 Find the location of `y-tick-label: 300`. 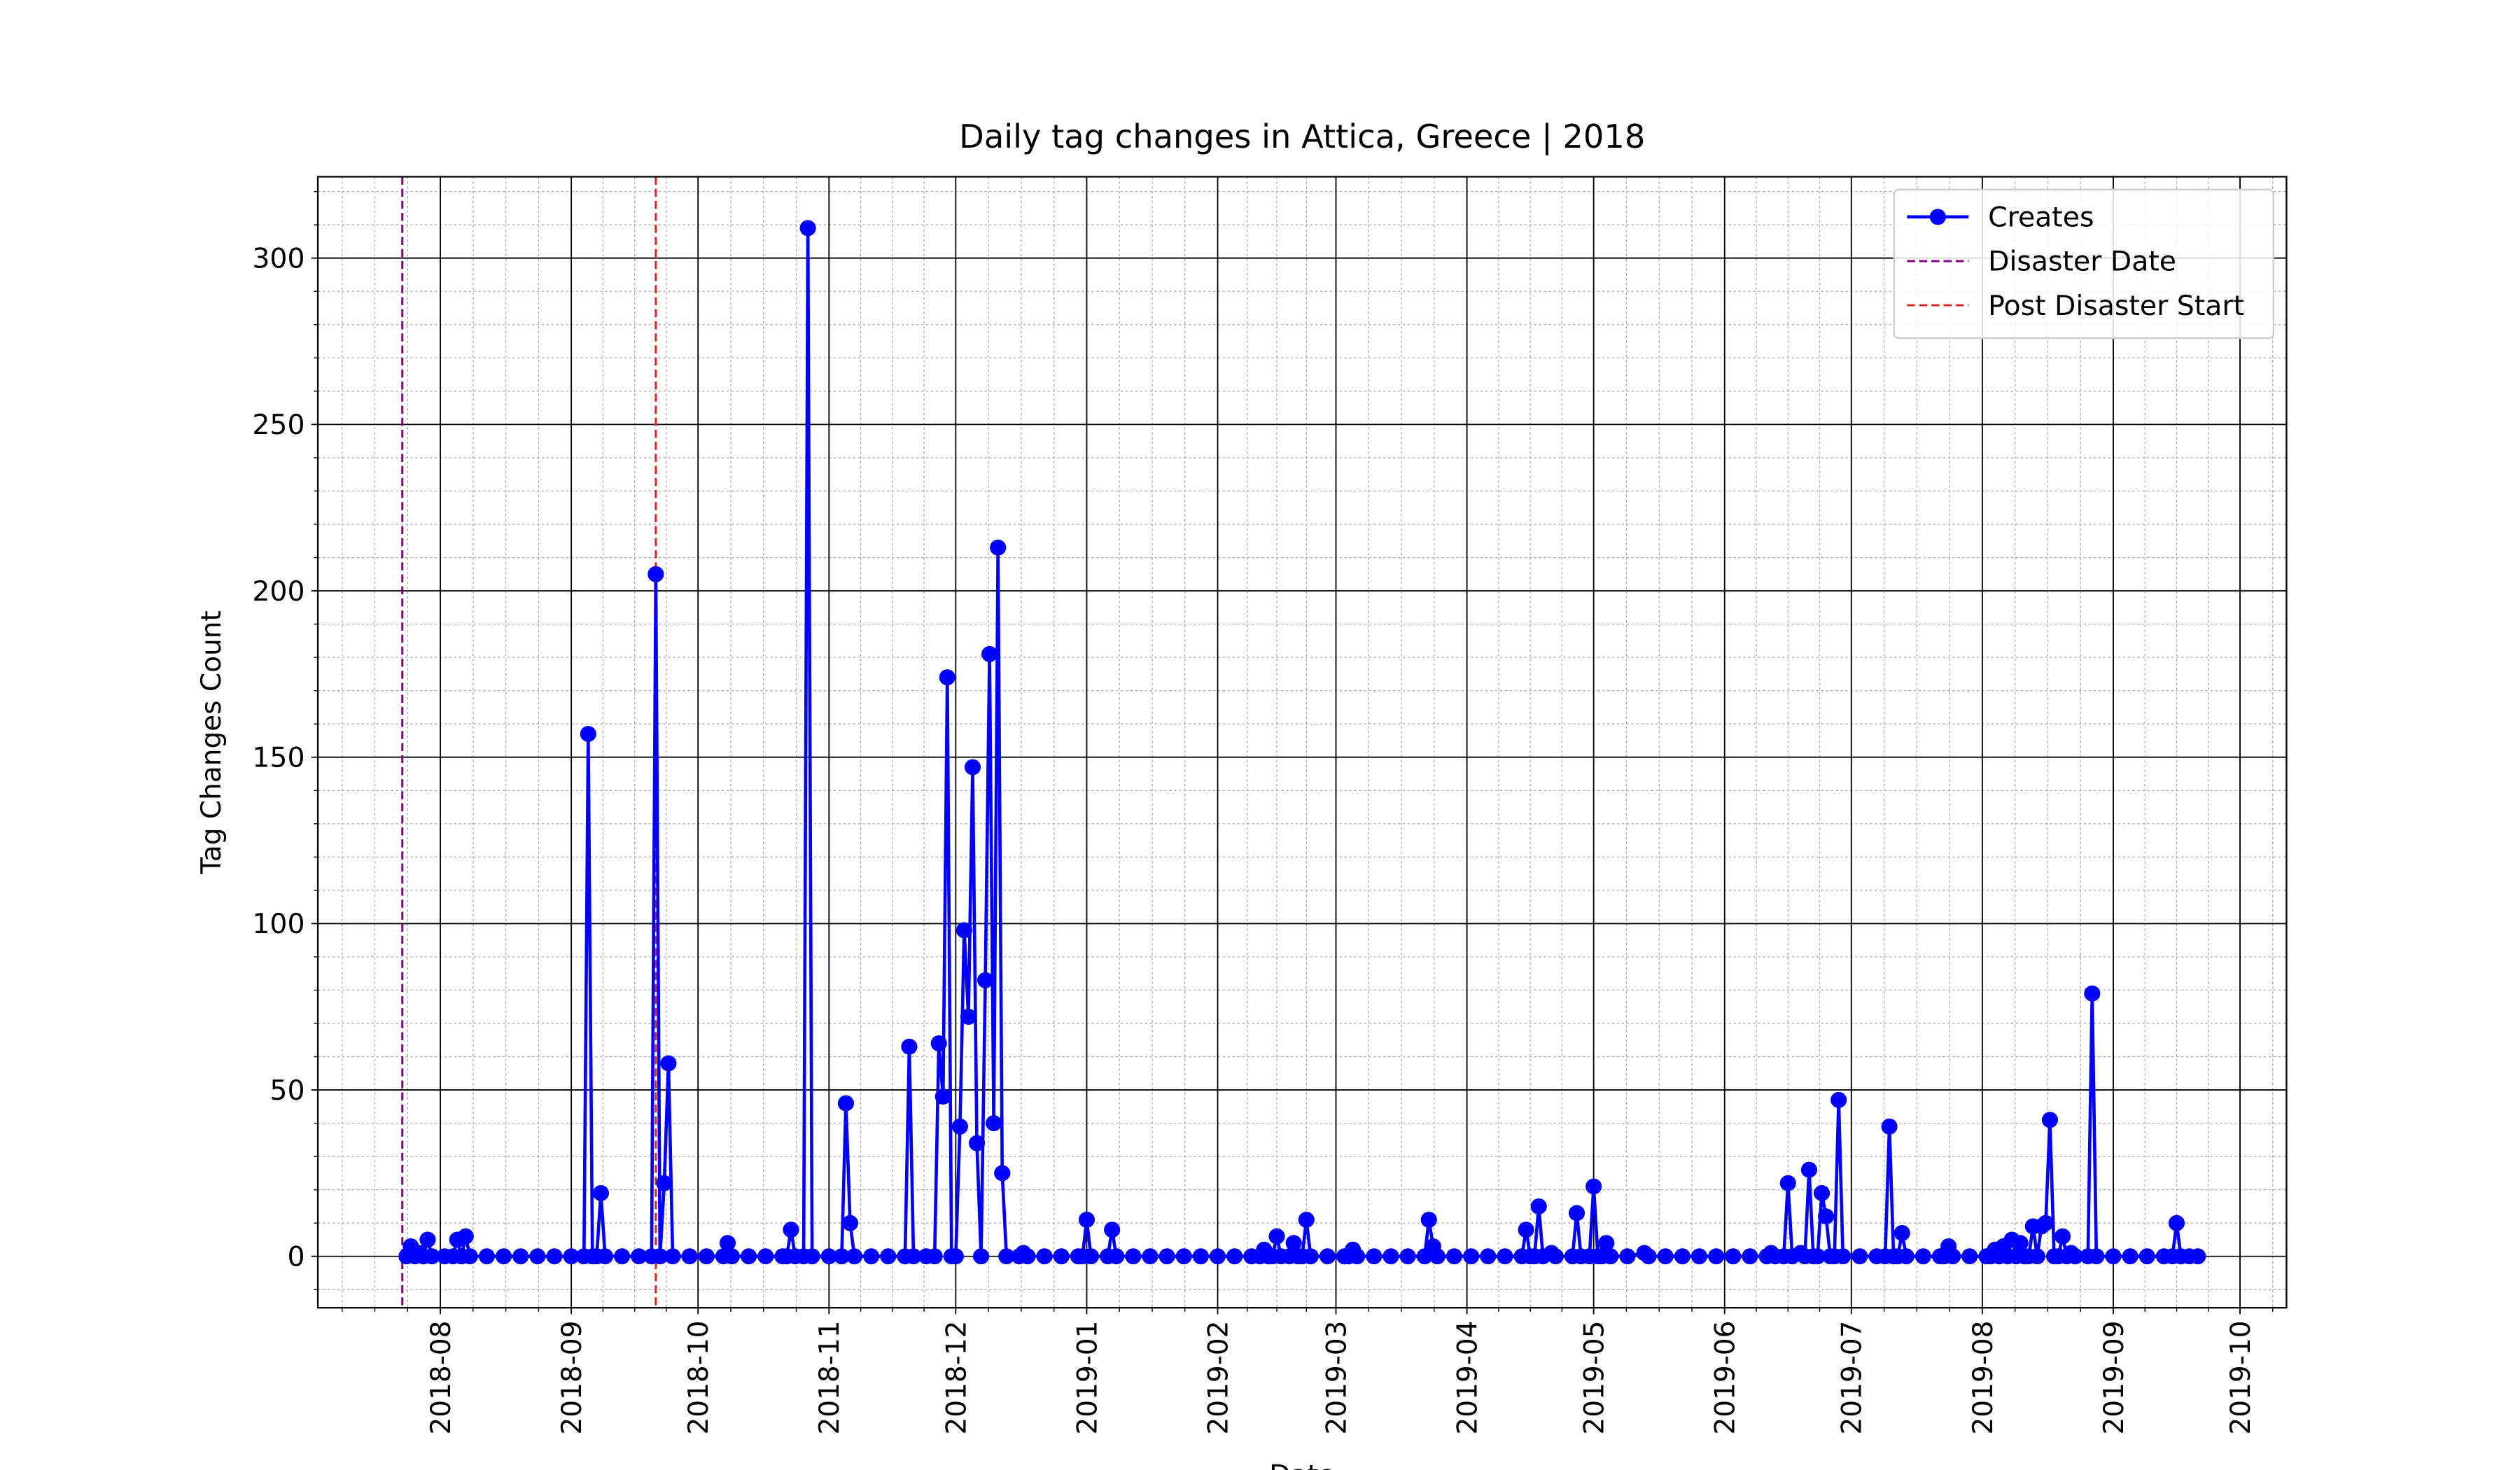

y-tick-label: 300 is located at coordinates (278, 259).